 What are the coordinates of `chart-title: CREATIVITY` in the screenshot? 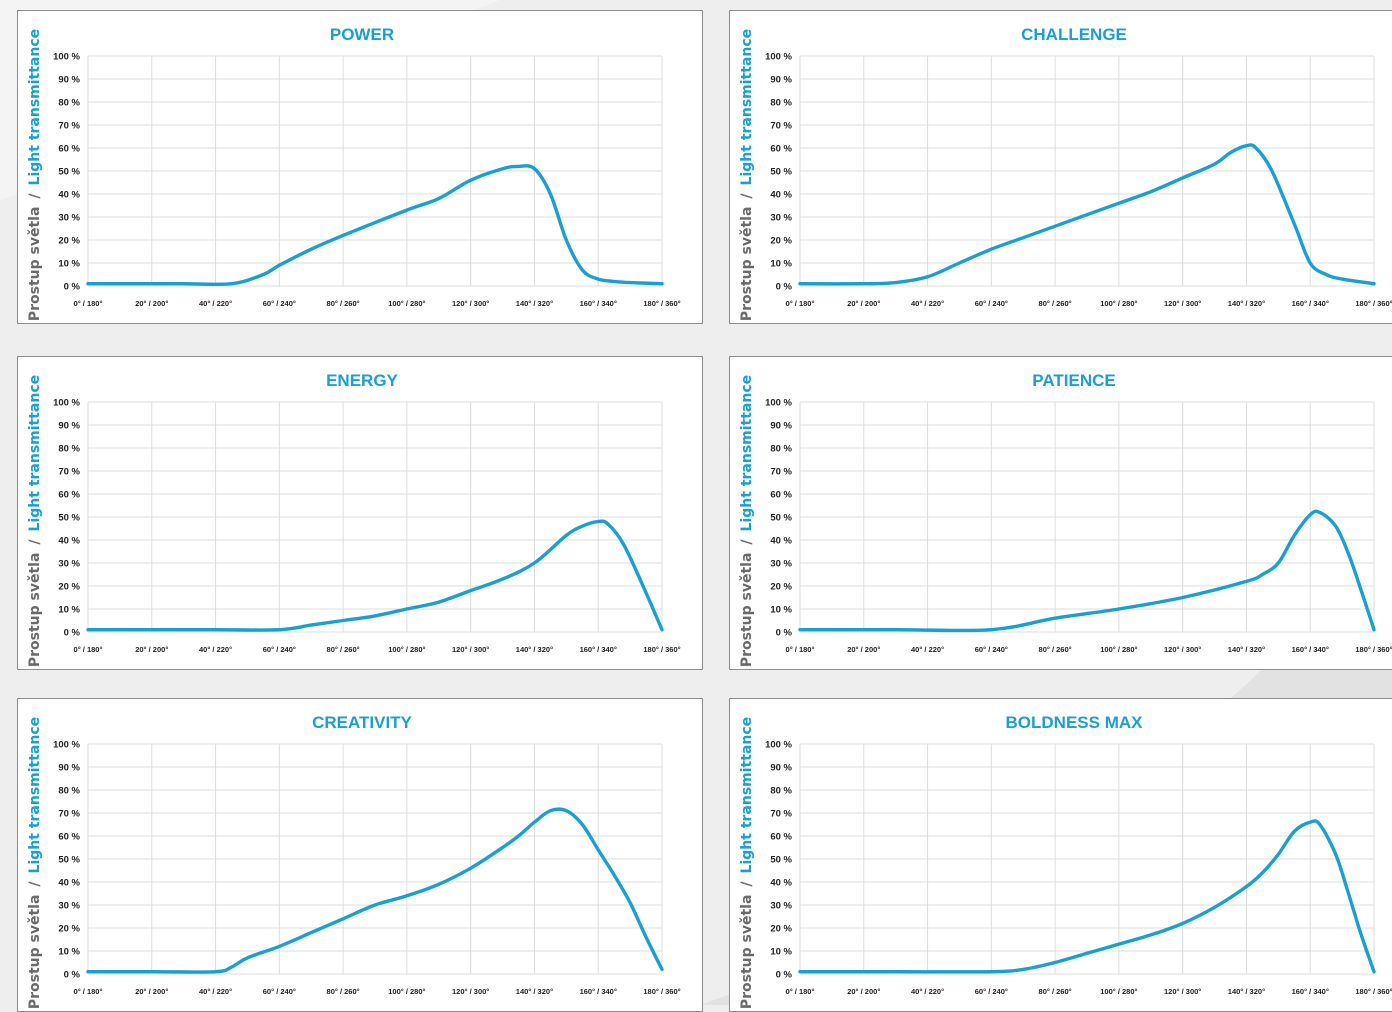 It's located at (362, 722).